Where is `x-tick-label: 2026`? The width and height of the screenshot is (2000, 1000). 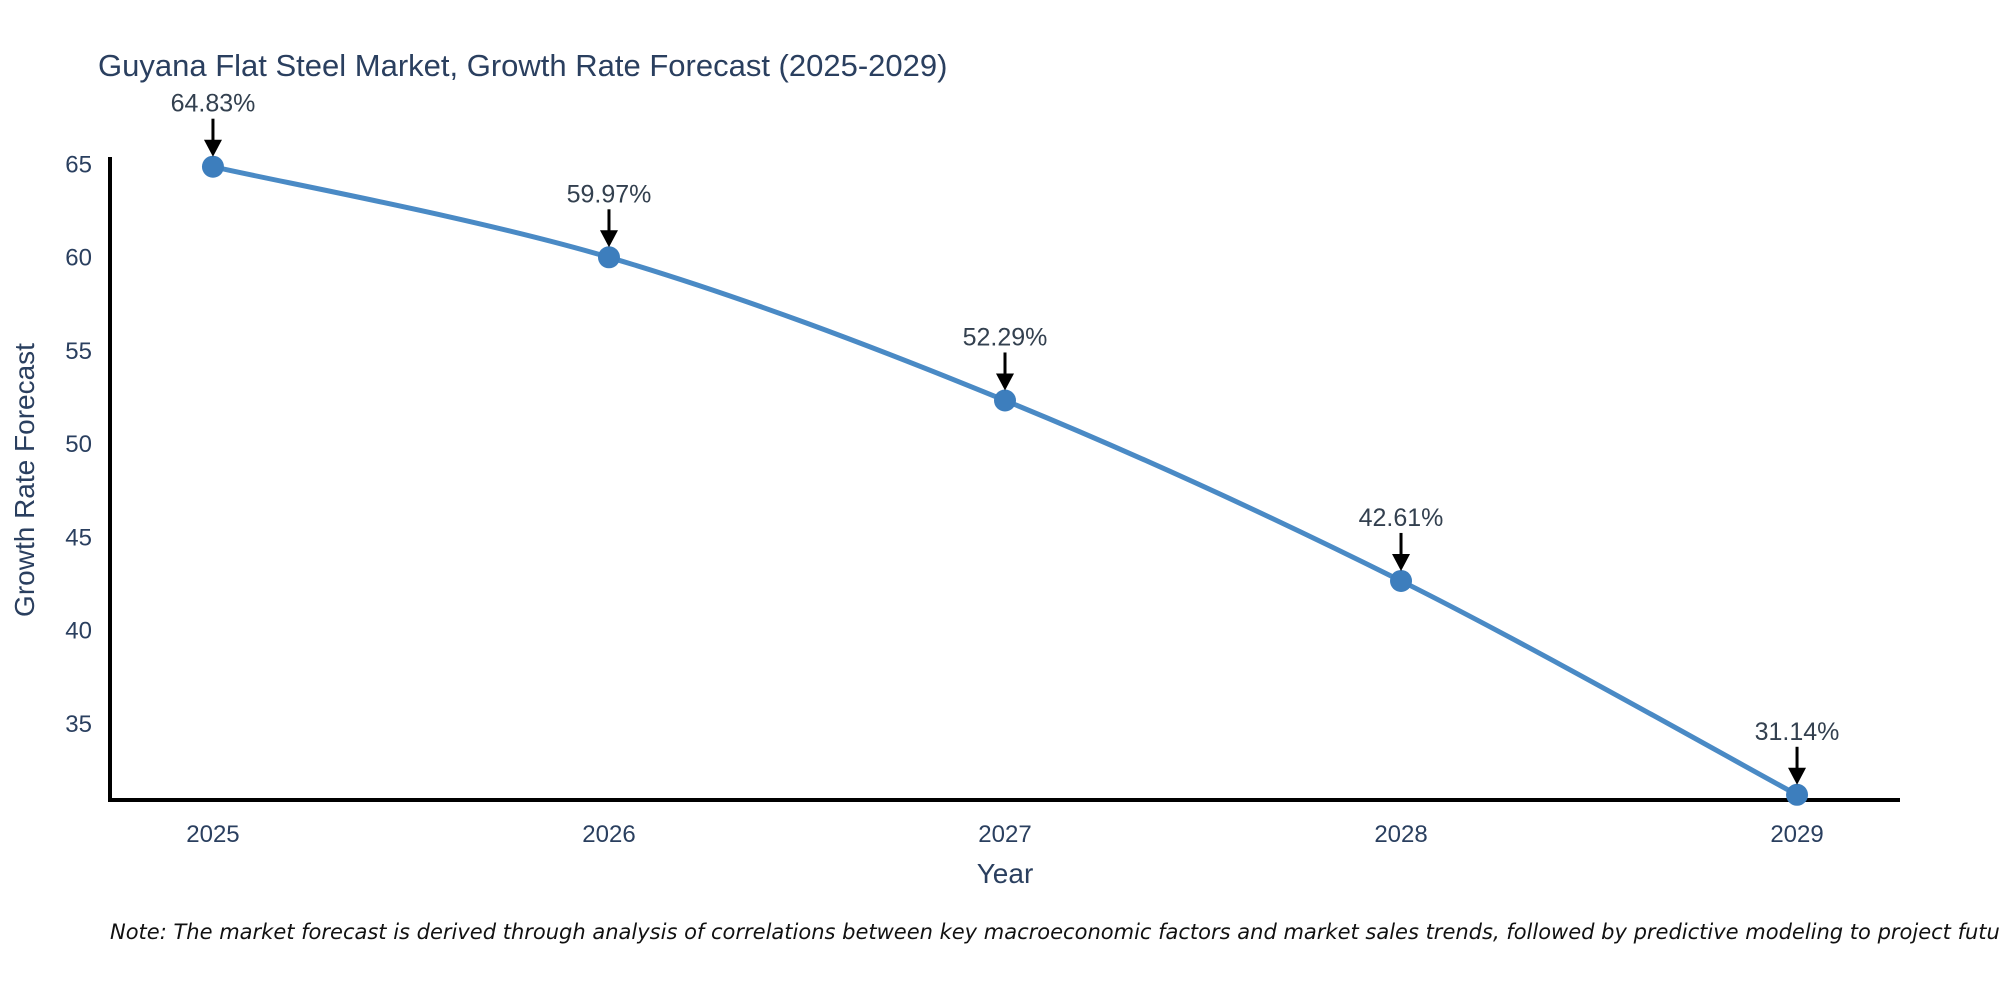 x-tick-label: 2026 is located at coordinates (608, 834).